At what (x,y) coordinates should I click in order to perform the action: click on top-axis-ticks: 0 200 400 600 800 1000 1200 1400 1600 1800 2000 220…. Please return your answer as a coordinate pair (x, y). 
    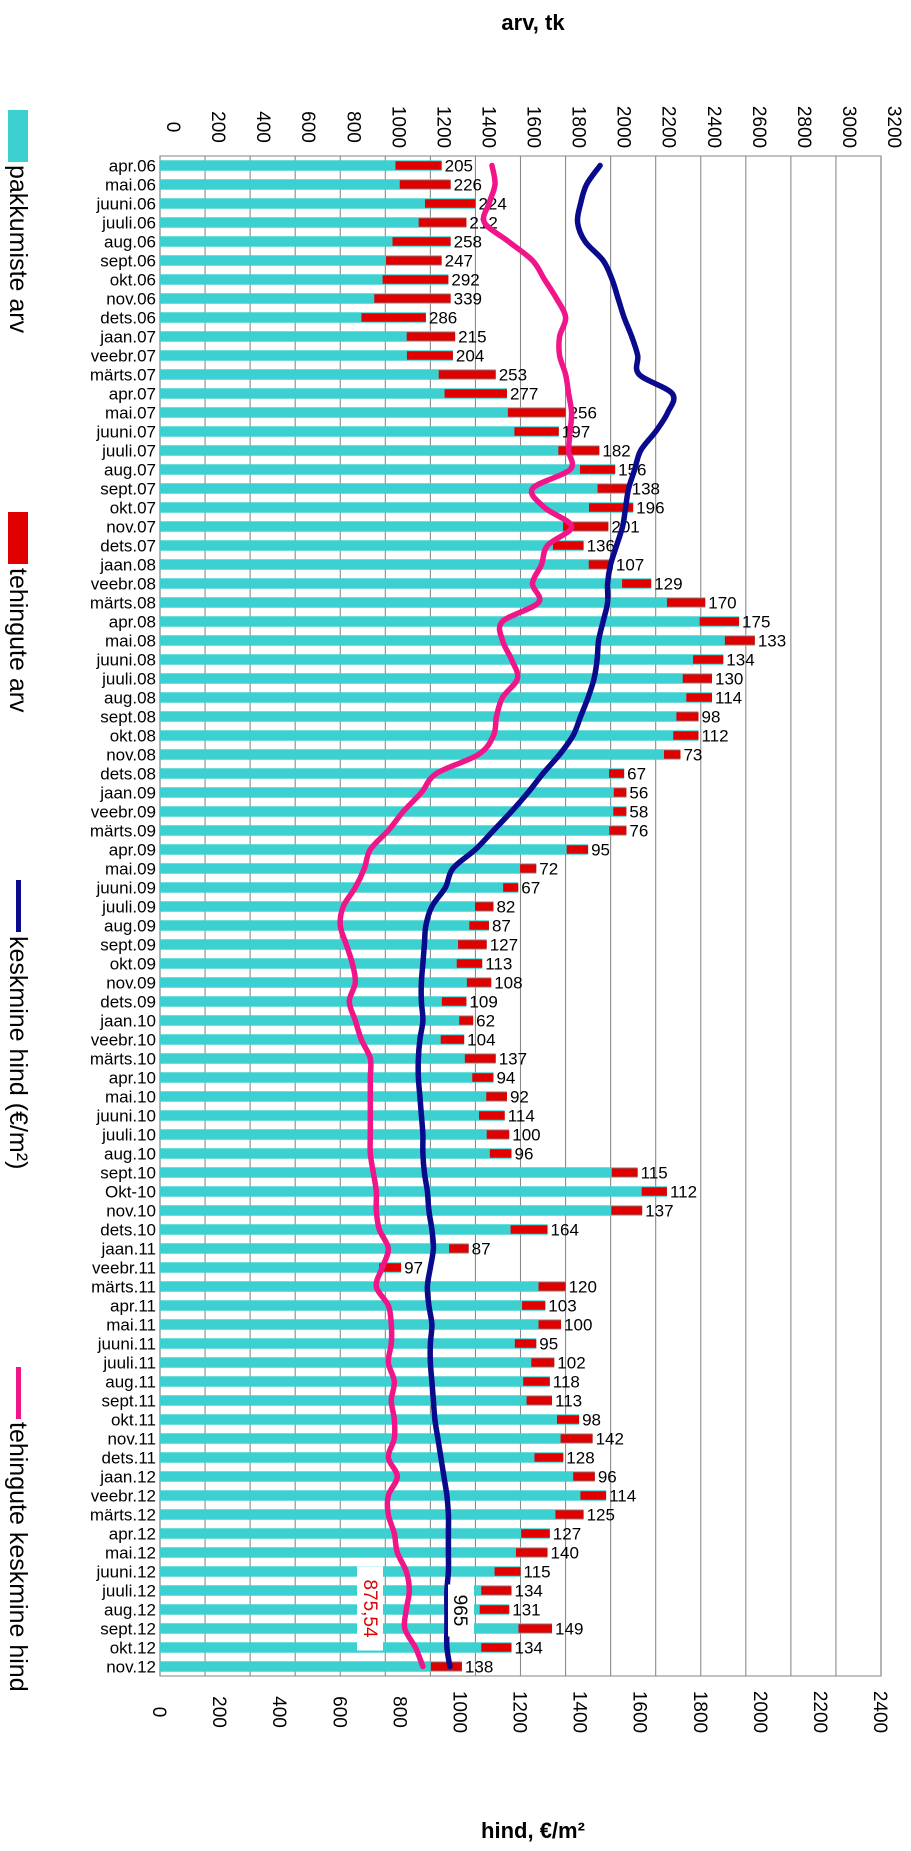
    Looking at the image, I should click on (533, 127).